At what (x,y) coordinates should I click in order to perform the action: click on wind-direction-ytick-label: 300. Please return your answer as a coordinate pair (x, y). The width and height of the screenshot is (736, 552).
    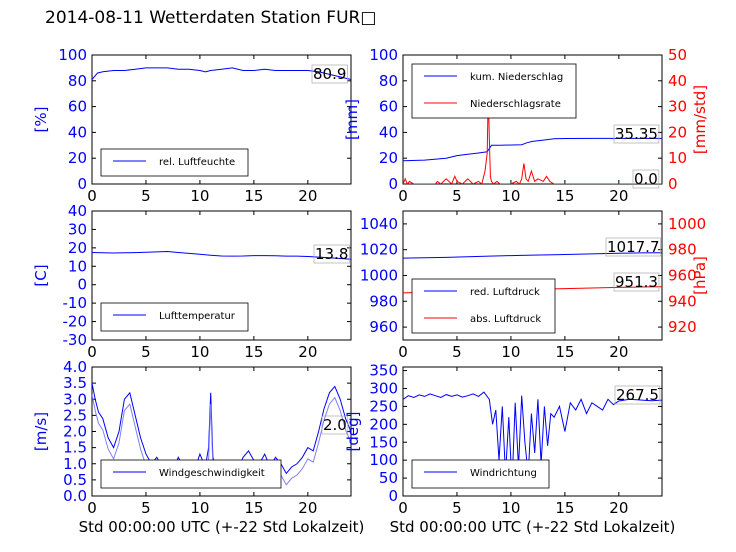
    Looking at the image, I should click on (383, 389).